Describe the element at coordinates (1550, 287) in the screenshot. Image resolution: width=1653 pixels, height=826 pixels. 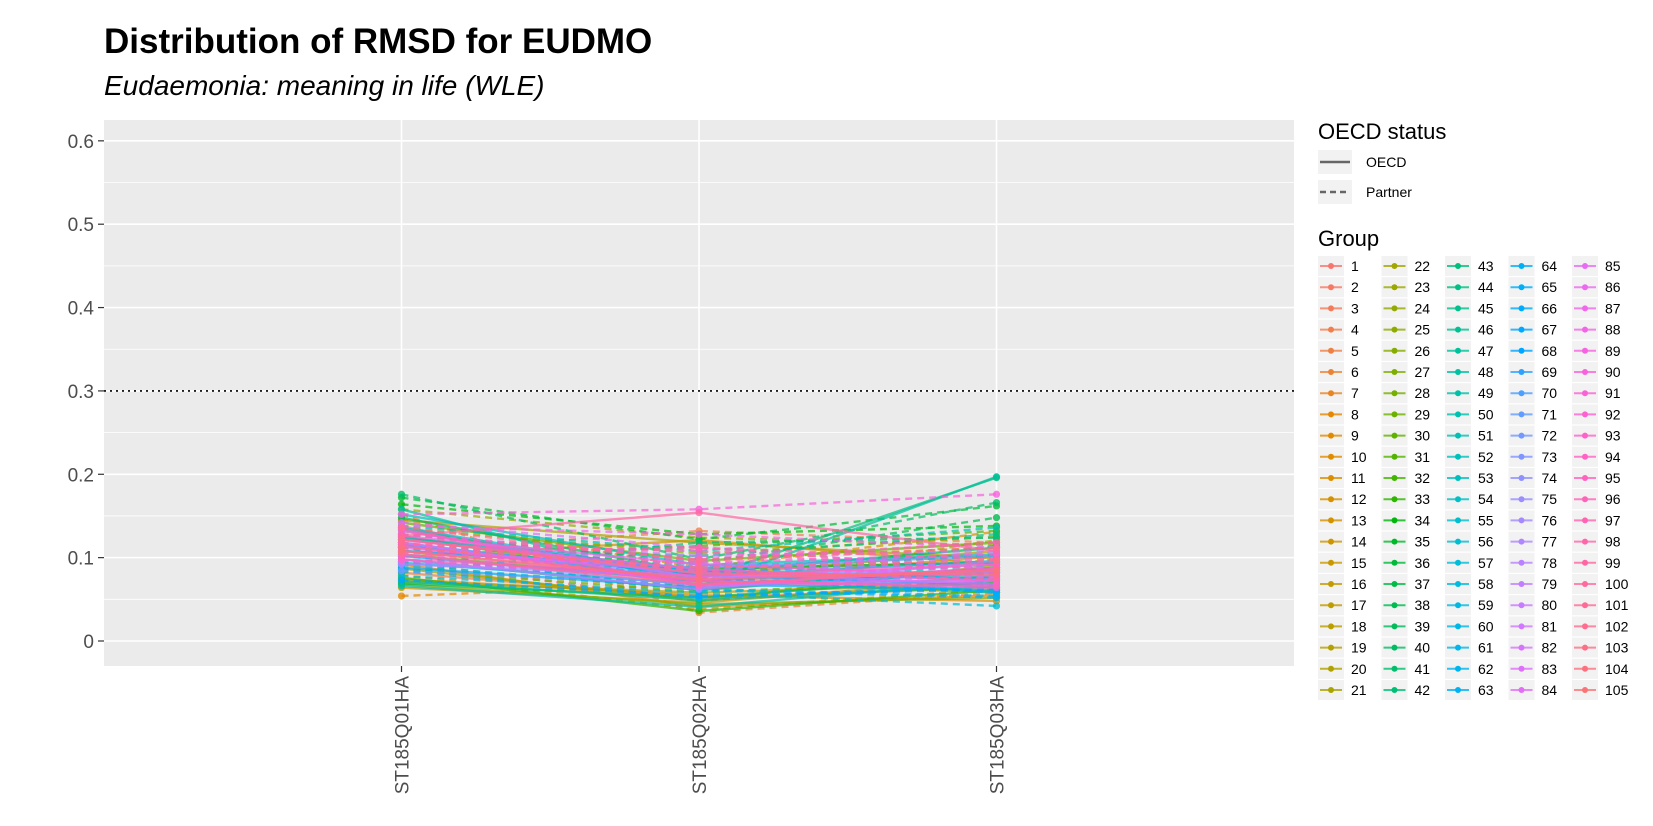
I see `legend-group-label: 65` at that location.